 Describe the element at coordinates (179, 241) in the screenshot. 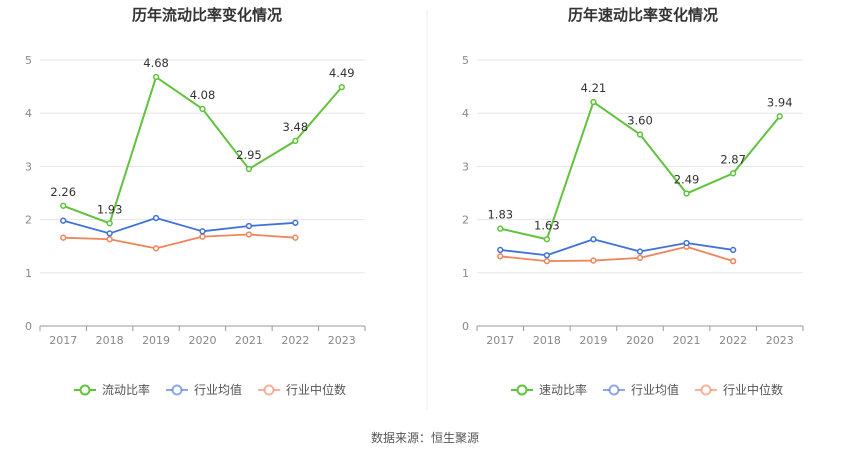

I see `chart1-series-2-line` at that location.